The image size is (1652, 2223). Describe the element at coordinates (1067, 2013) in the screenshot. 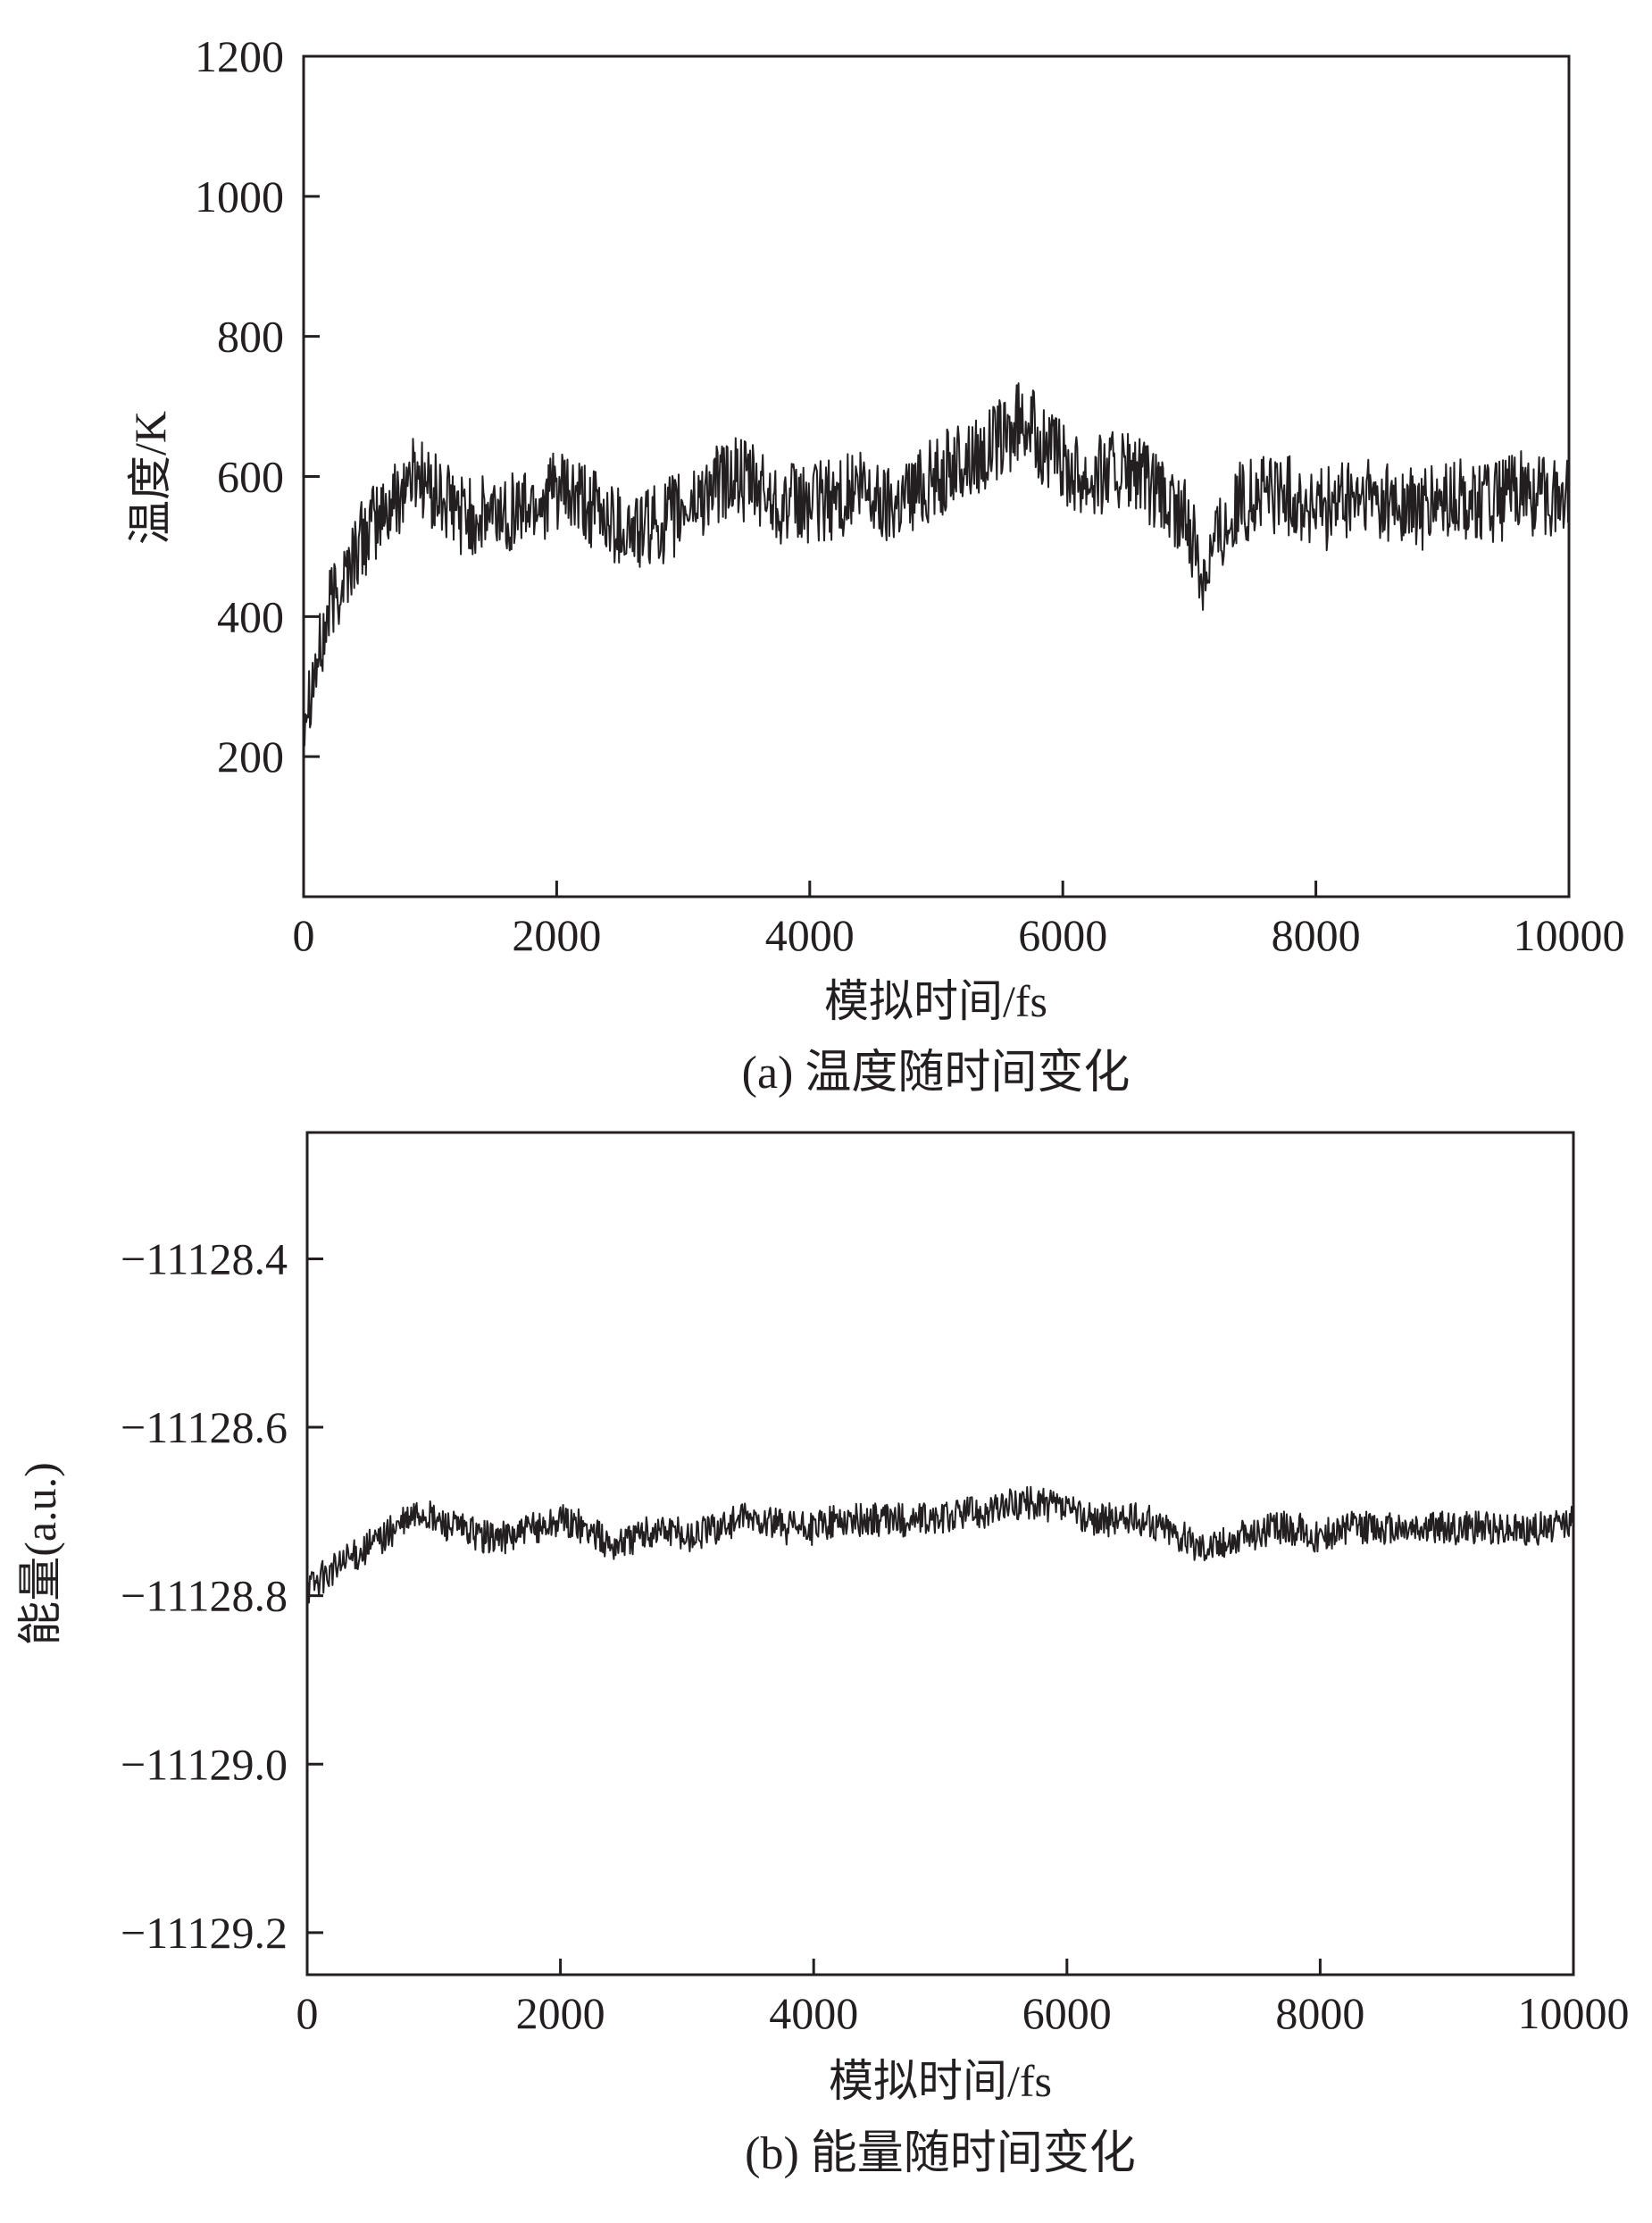

I see `x-tick-label-b: 6000` at that location.